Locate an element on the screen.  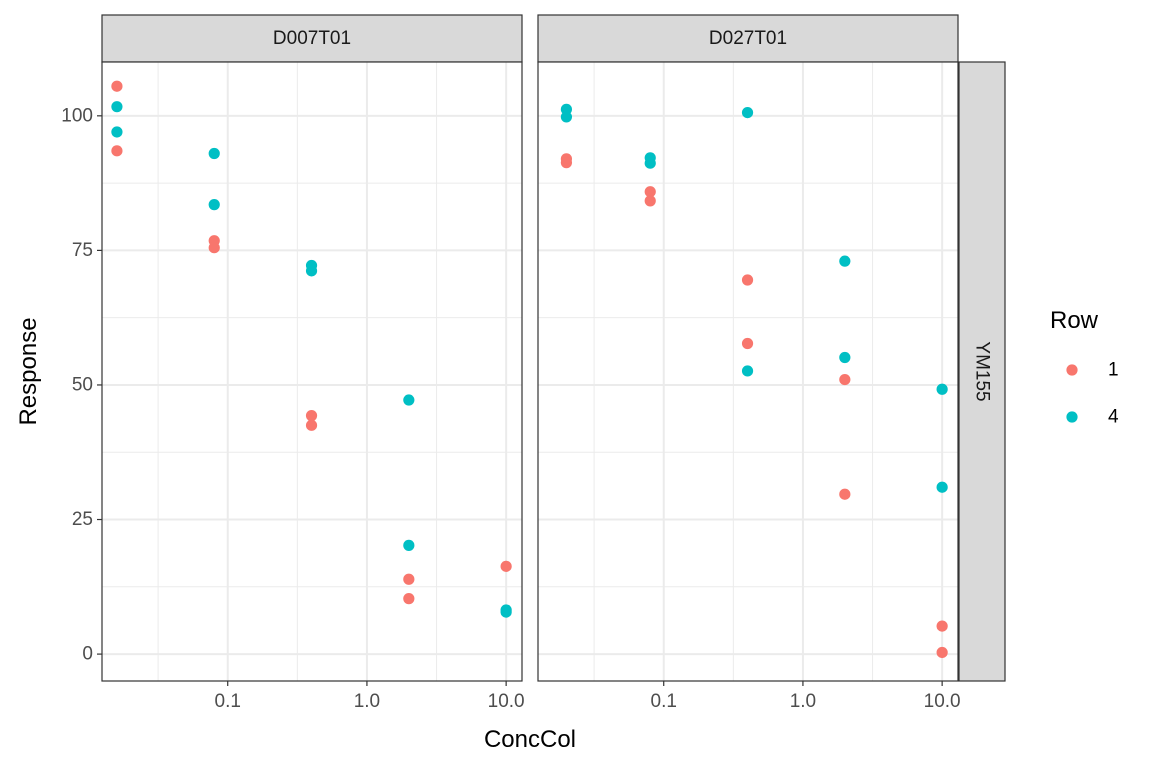
x-axis: 0.1 1.0 10.0 0.1 1.0 10.0 is located at coordinates (588, 696).